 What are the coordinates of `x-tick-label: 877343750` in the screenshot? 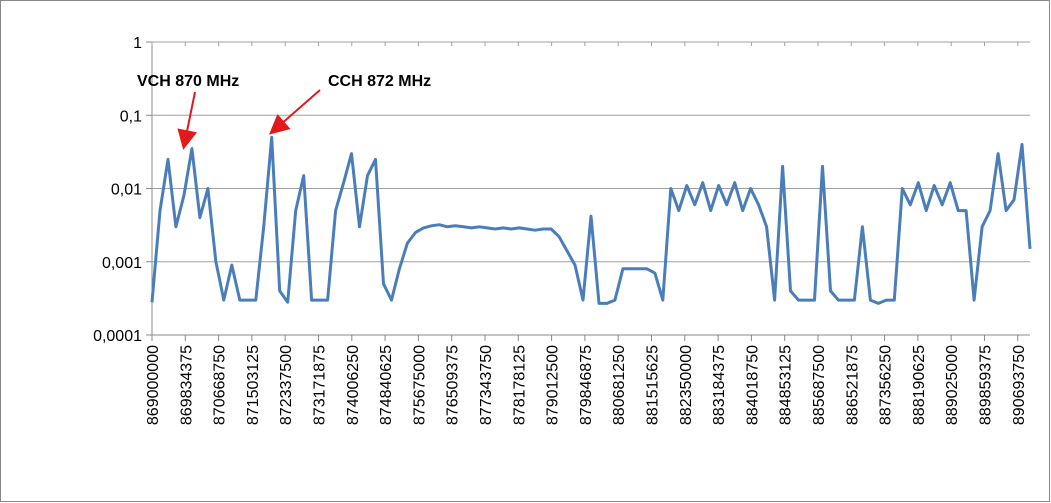 It's located at (486, 385).